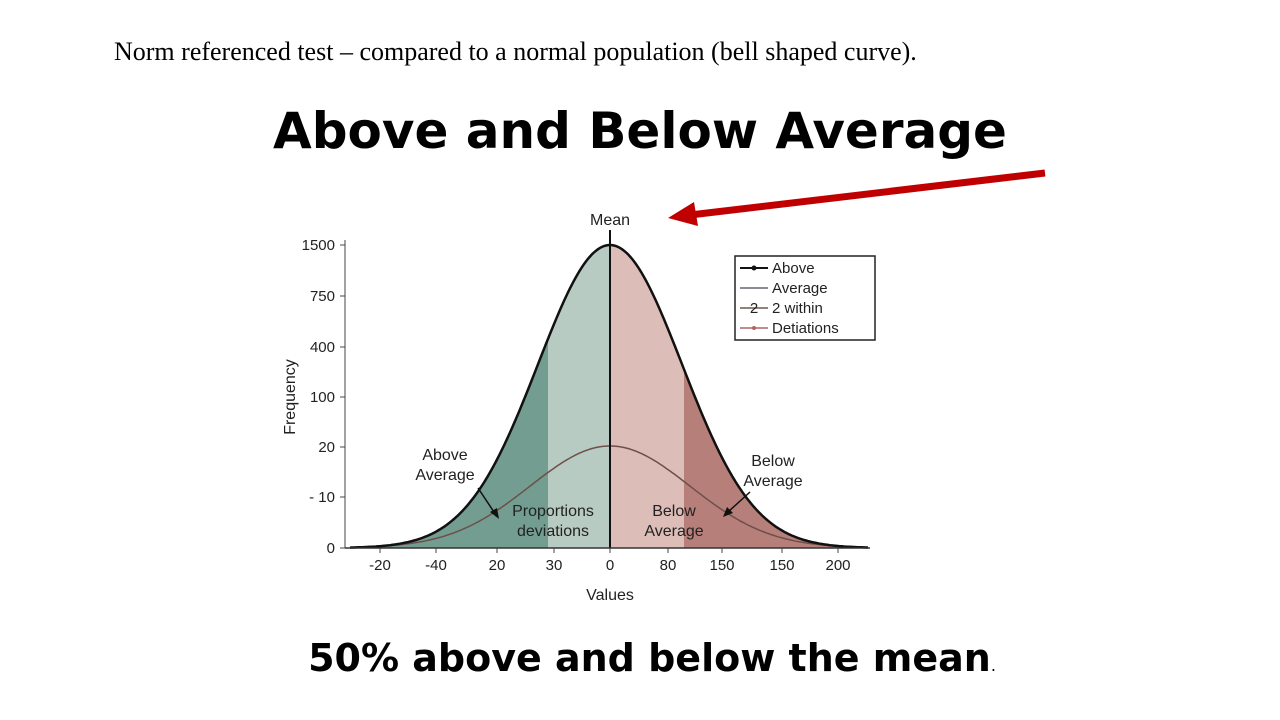 The image size is (1280, 720). Describe the element at coordinates (683, 214) in the screenshot. I see `arrow-head` at that location.